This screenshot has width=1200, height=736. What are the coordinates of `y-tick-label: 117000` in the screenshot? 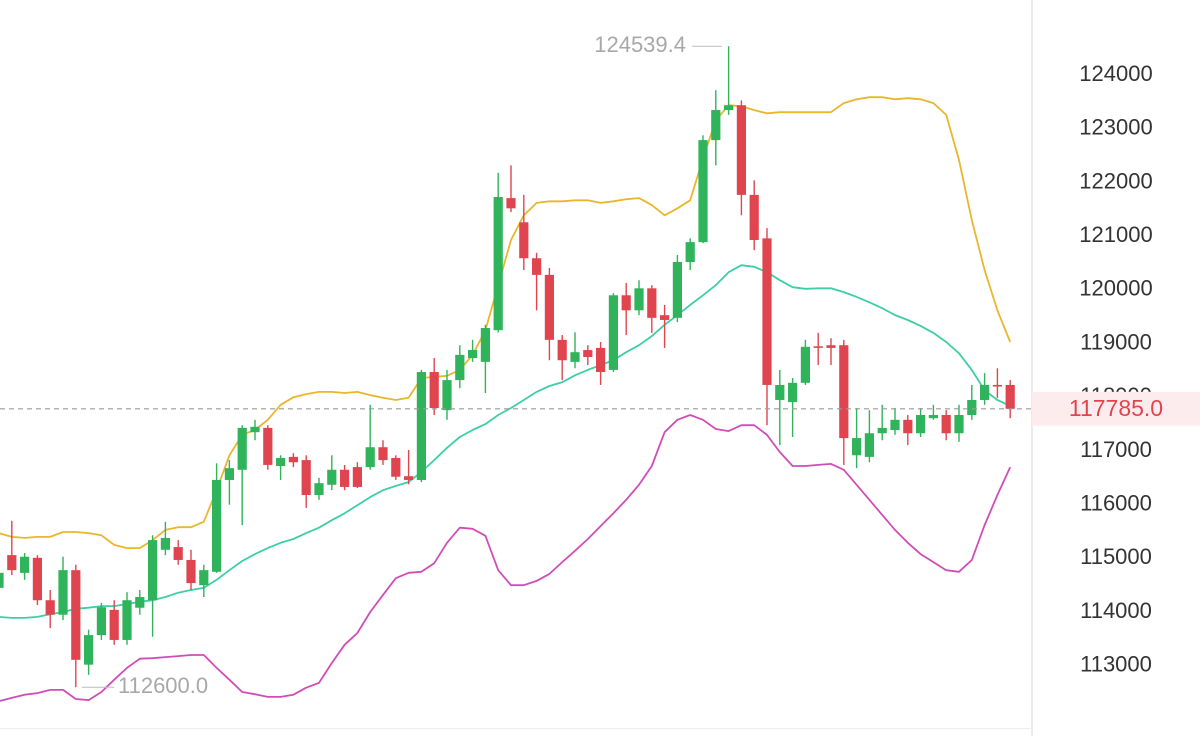 It's located at (1116, 449).